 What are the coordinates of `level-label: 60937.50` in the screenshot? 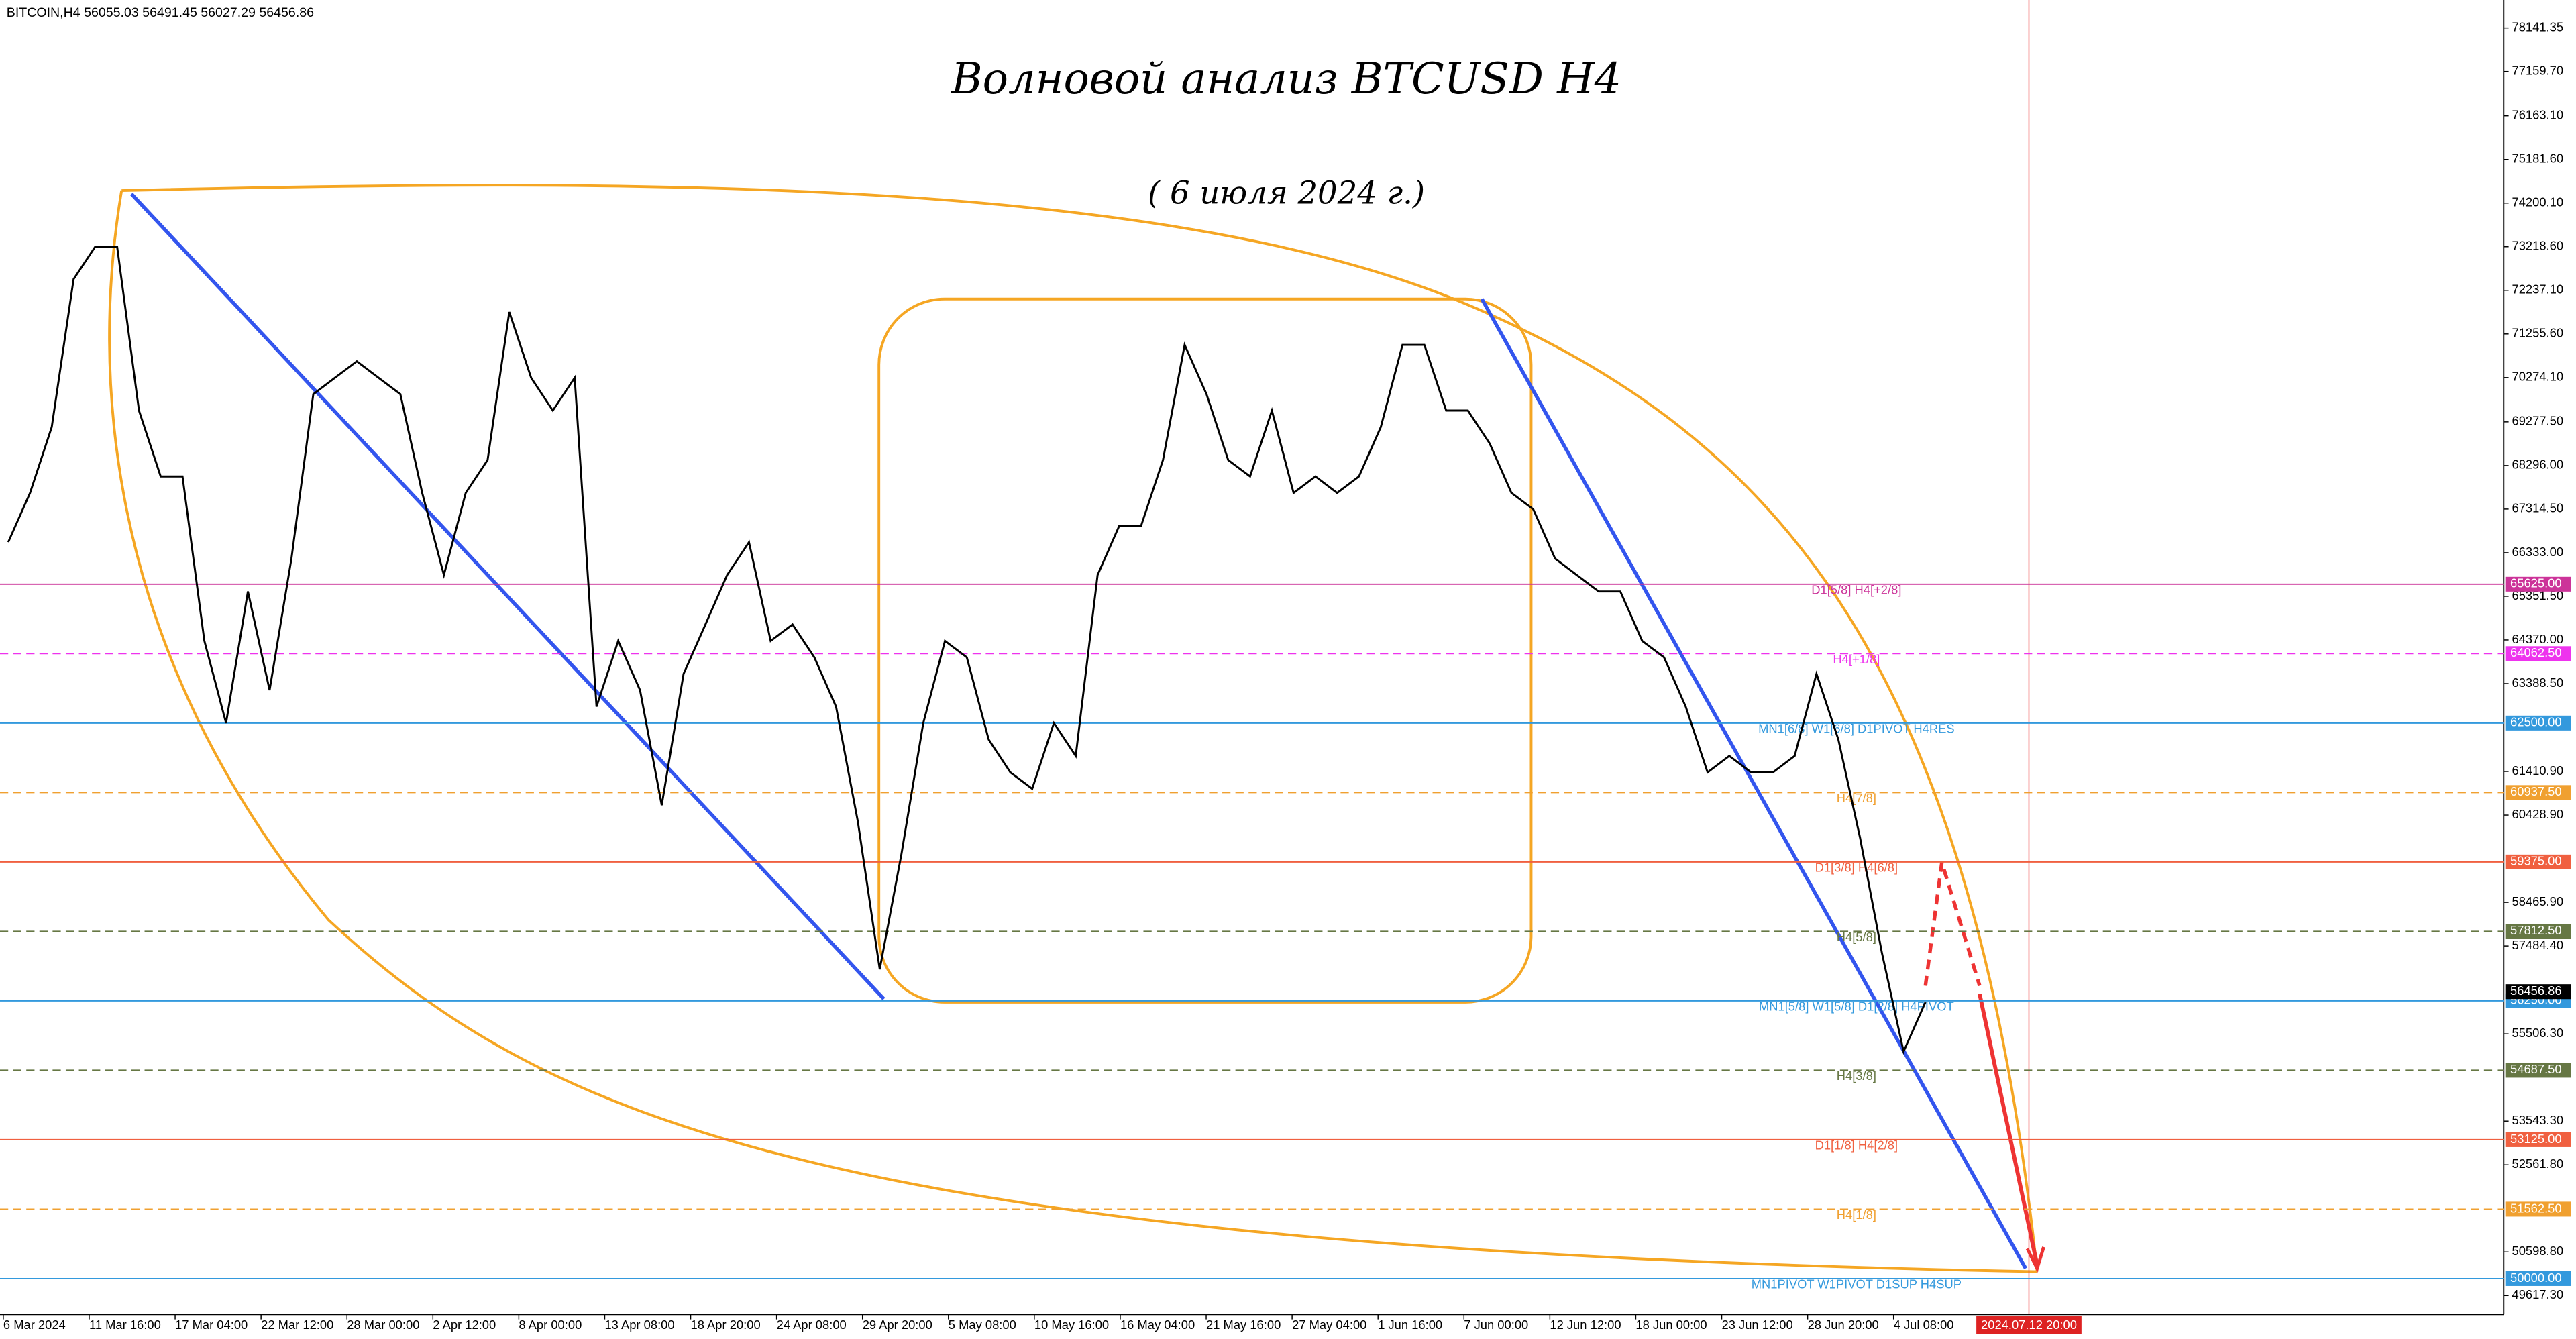 It's located at (2536, 791).